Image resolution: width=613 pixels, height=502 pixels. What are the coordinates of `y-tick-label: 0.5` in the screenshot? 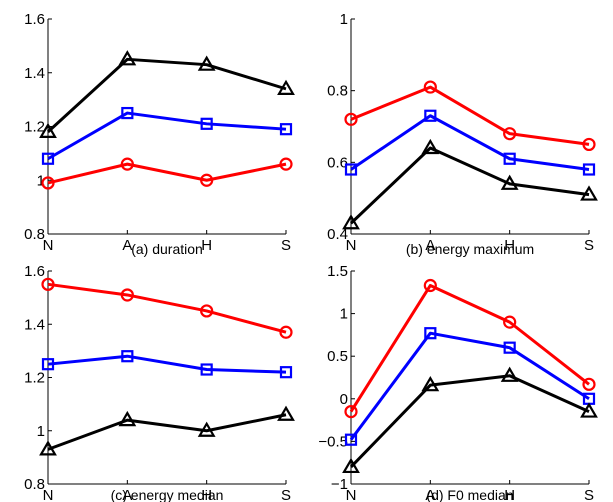 It's located at (337, 356).